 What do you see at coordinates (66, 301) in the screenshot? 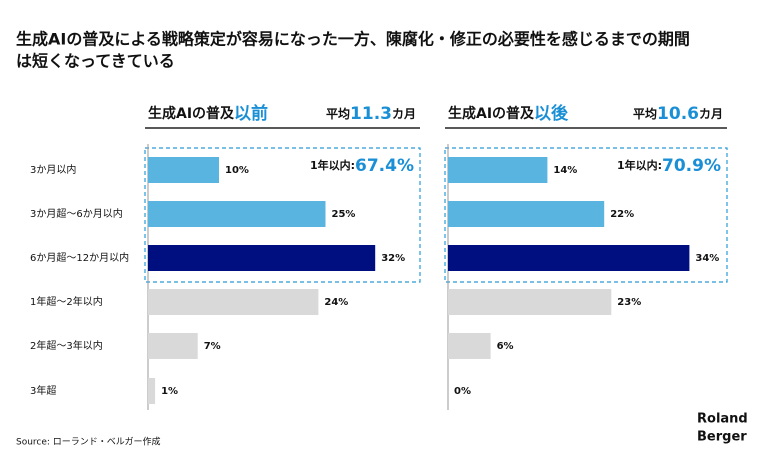
I see `category-label: 1年超～2年以内` at bounding box center [66, 301].